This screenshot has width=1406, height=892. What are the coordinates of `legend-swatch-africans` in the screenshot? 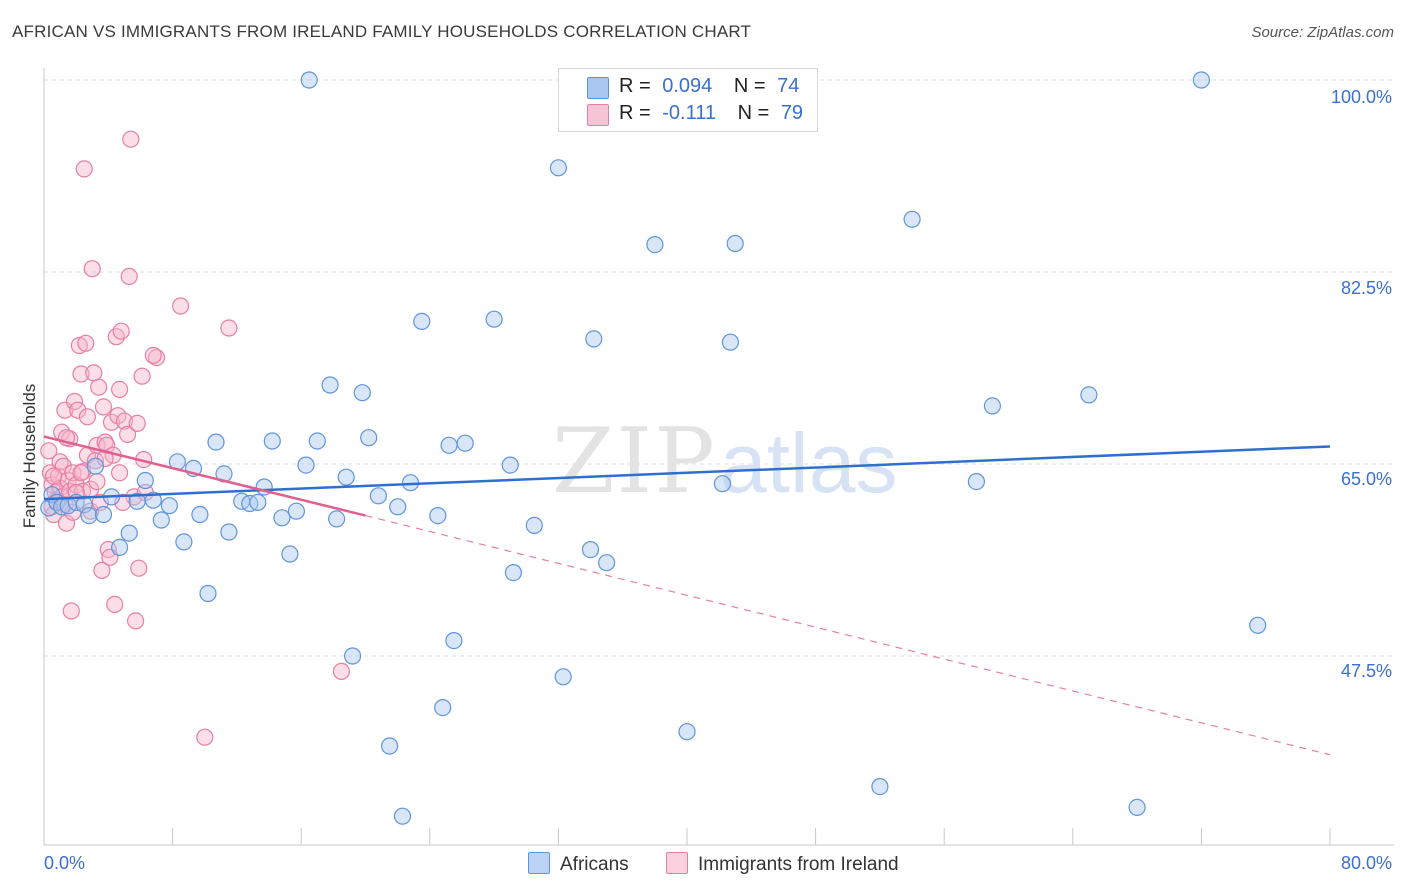 It's located at (598, 88).